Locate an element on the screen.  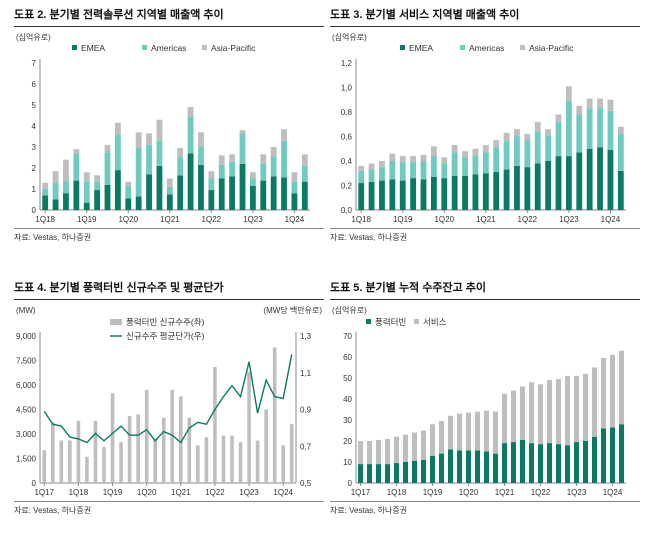
y-axis-label: (십억유로) is located at coordinates (349, 37).